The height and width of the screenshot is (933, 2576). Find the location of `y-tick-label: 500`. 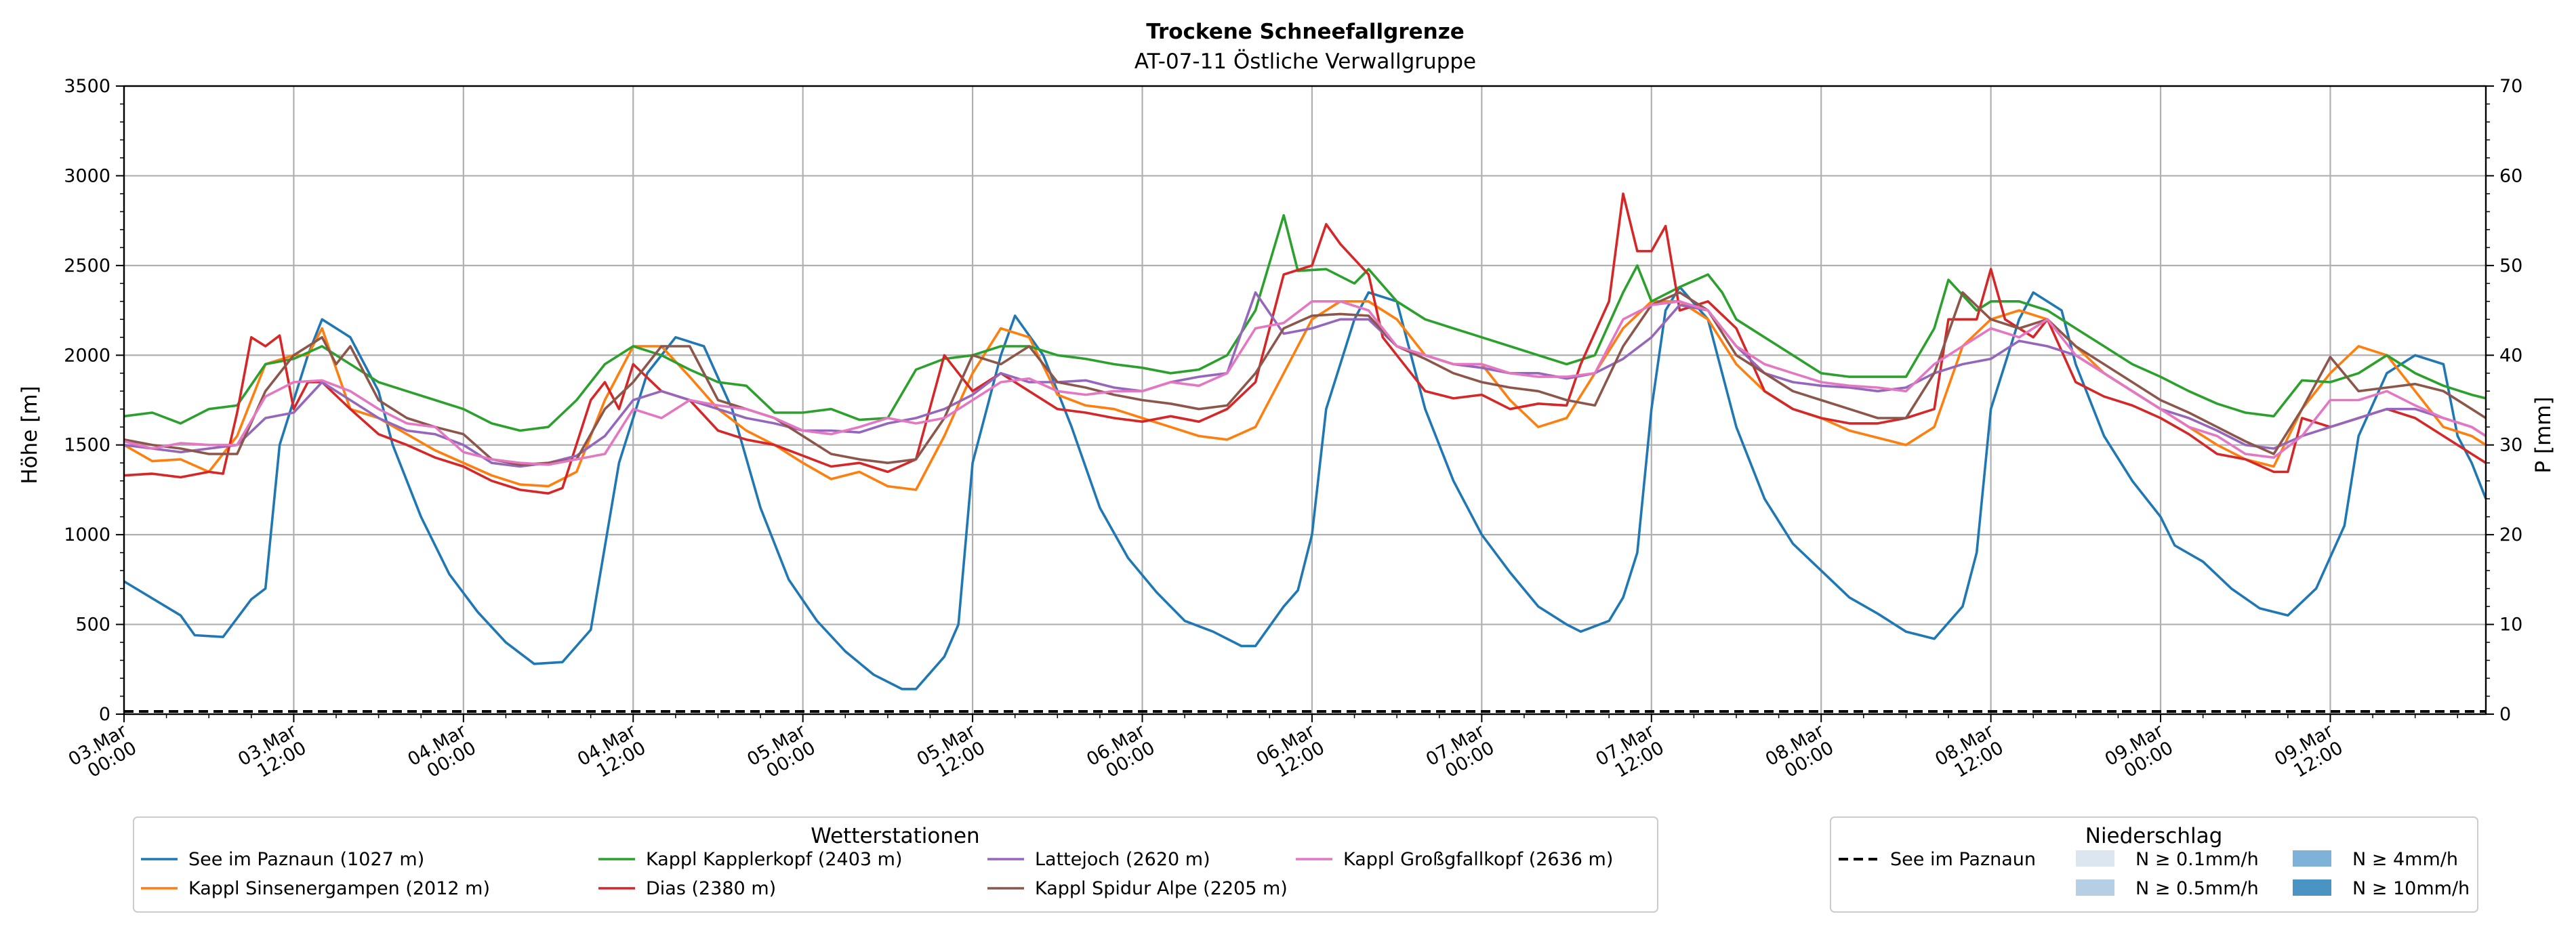

y-tick-label: 500 is located at coordinates (93, 625).